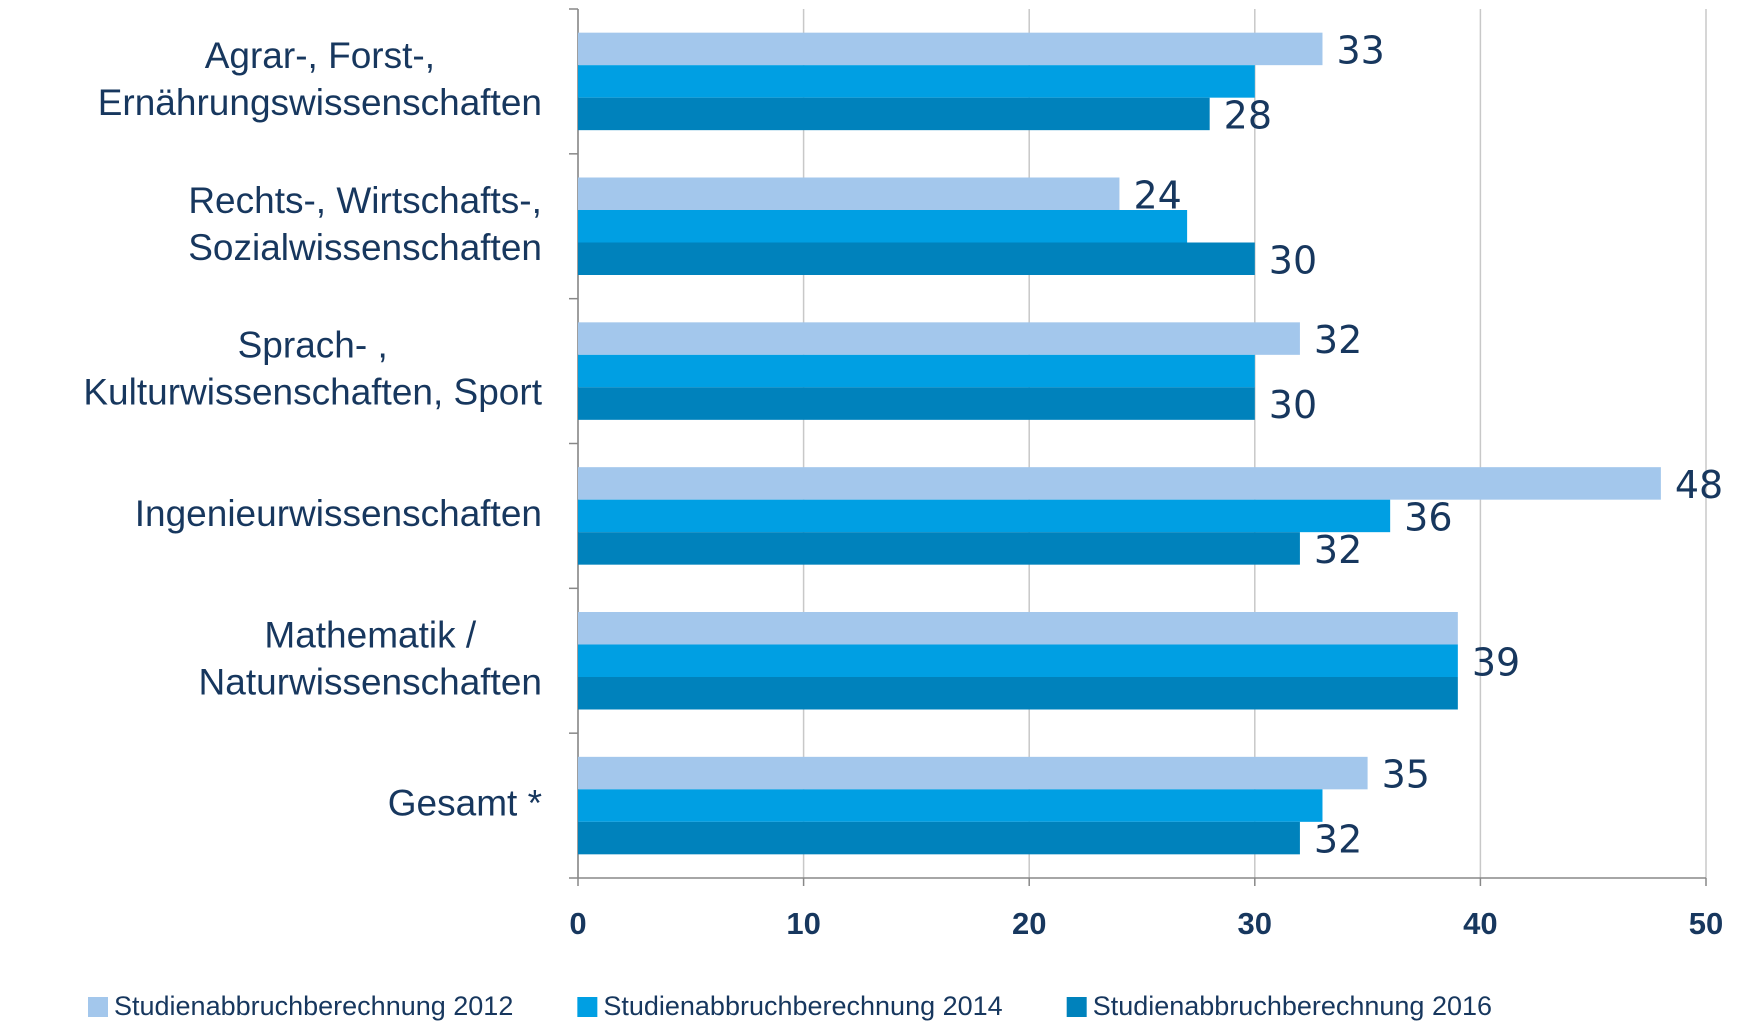  I want to click on data-label: 28, so click(1248, 115).